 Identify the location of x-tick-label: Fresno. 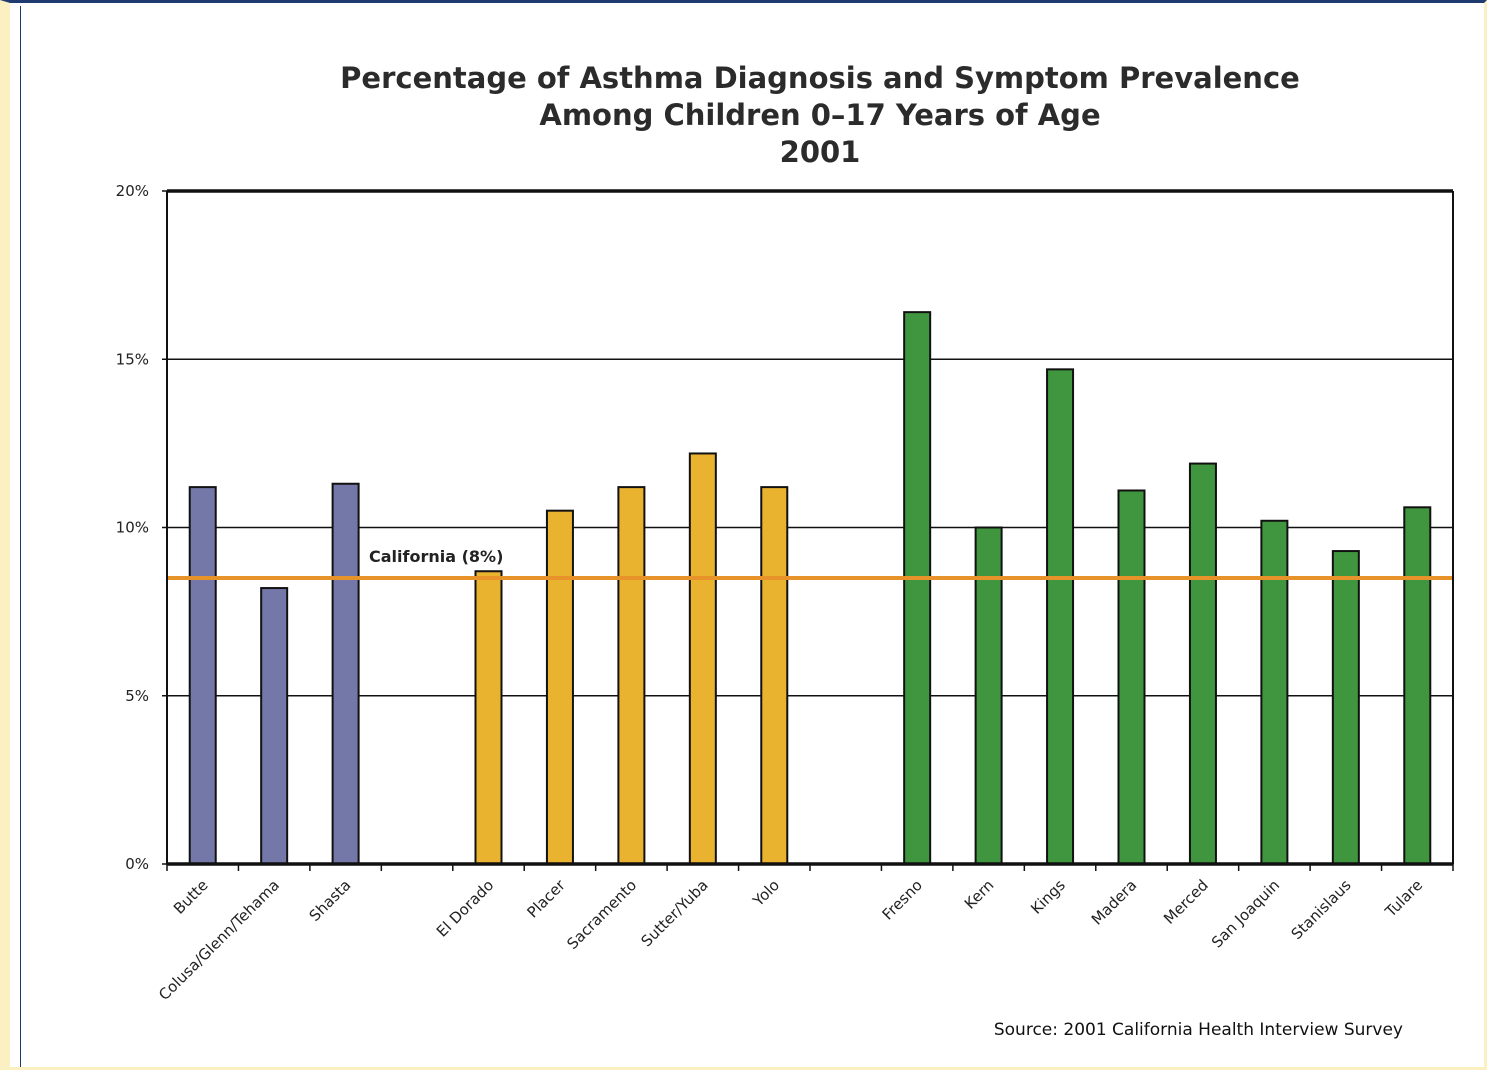
(902, 899).